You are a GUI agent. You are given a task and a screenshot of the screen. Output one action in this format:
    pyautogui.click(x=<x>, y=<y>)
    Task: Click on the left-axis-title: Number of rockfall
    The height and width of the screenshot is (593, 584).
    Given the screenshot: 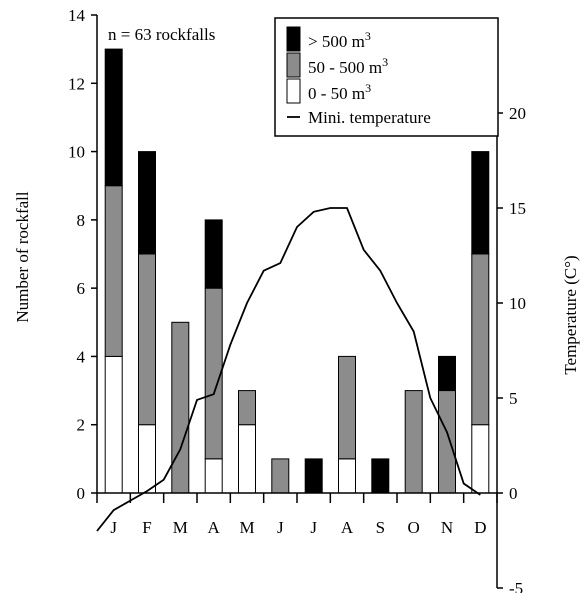 What is the action you would take?
    pyautogui.click(x=22, y=257)
    